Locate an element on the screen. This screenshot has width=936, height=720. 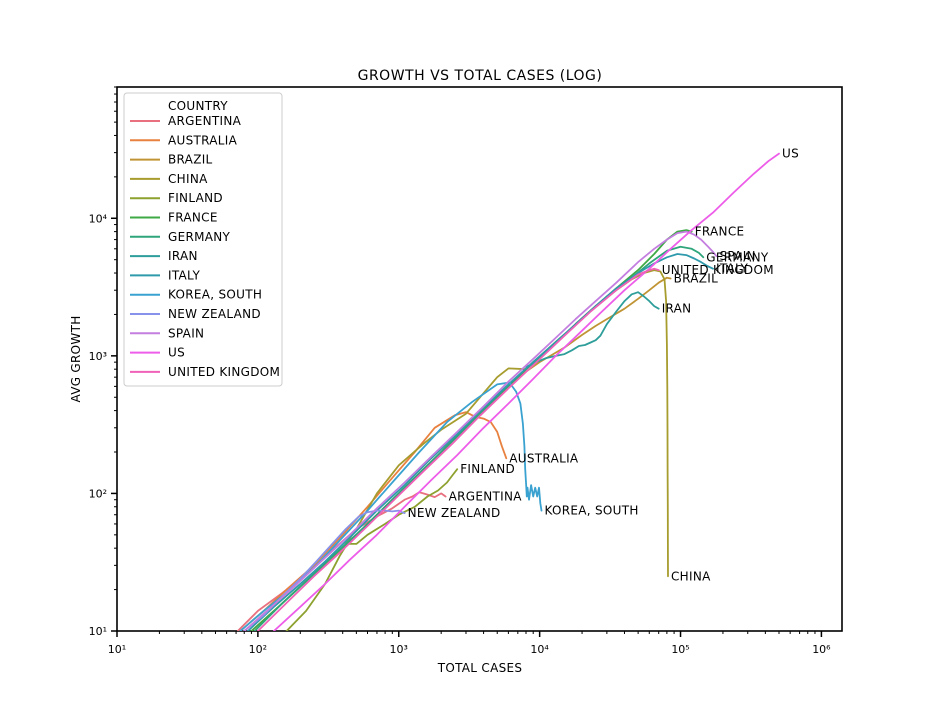
legend-item-germany: GERMANY is located at coordinates (199, 237).